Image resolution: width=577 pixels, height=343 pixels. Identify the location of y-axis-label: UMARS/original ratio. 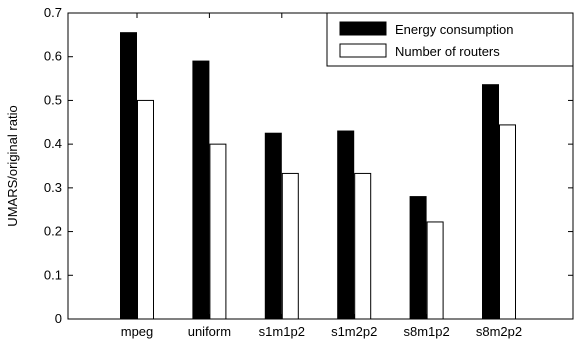
(12, 165).